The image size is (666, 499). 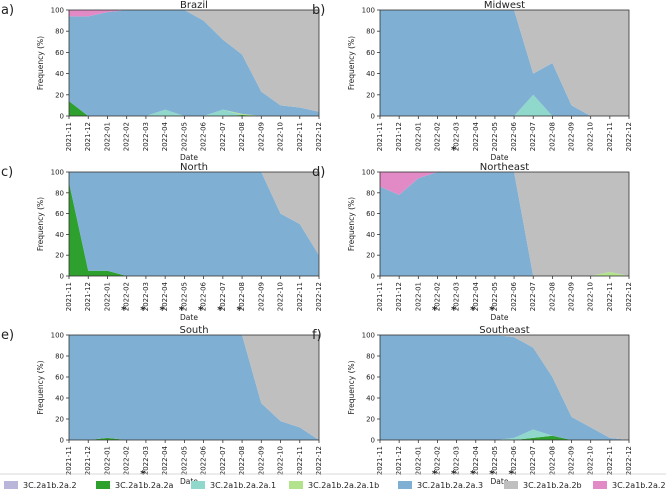 I want to click on legend-entry: 3C.2a1b.2a.2a, so click(x=144, y=485).